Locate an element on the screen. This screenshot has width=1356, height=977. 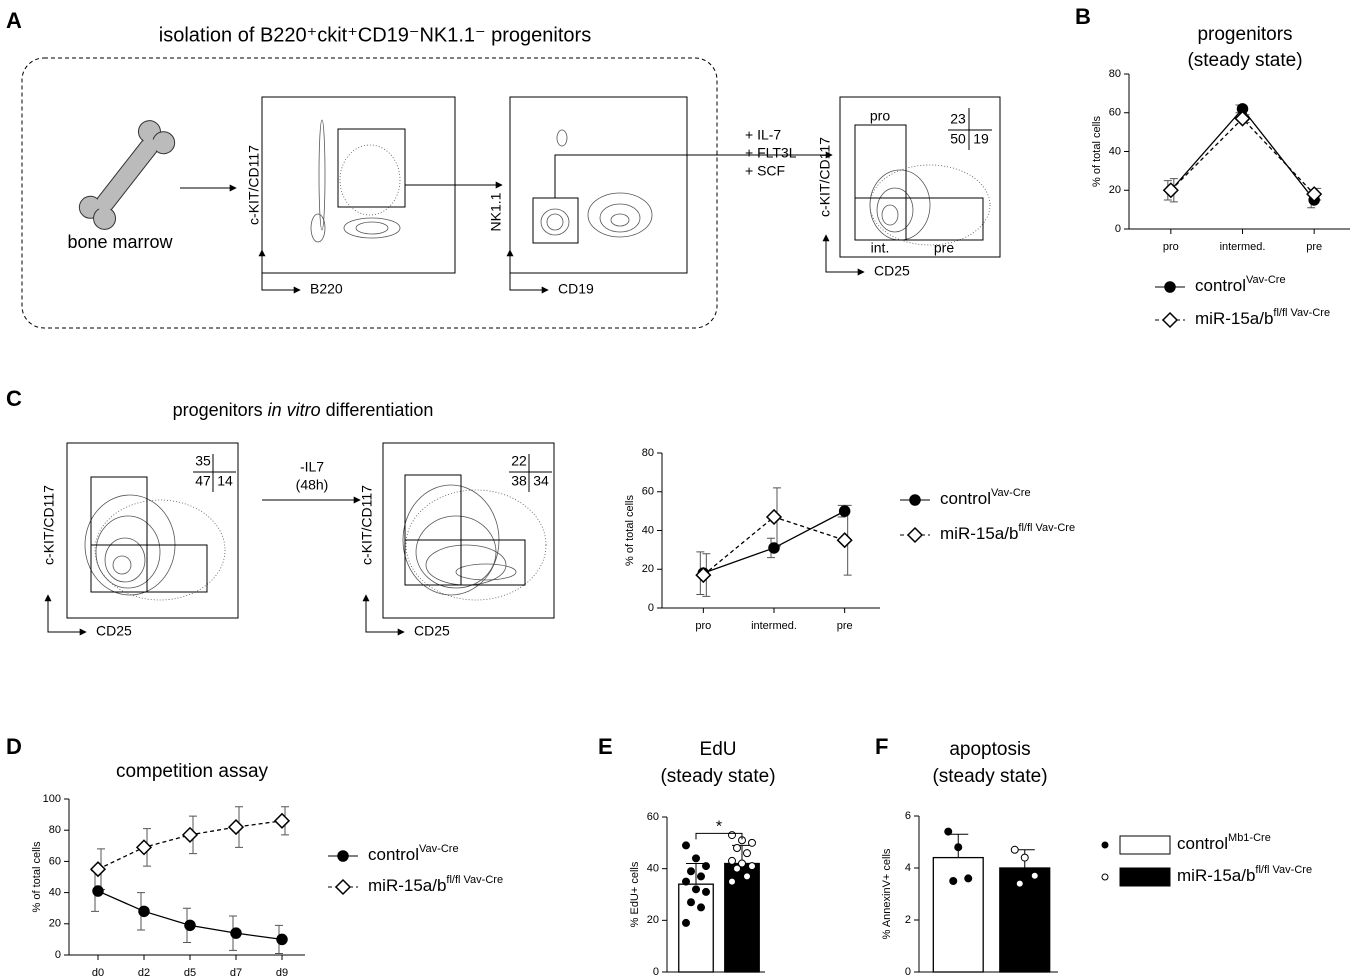
quadrant-value: 22 is located at coordinates (519, 461).